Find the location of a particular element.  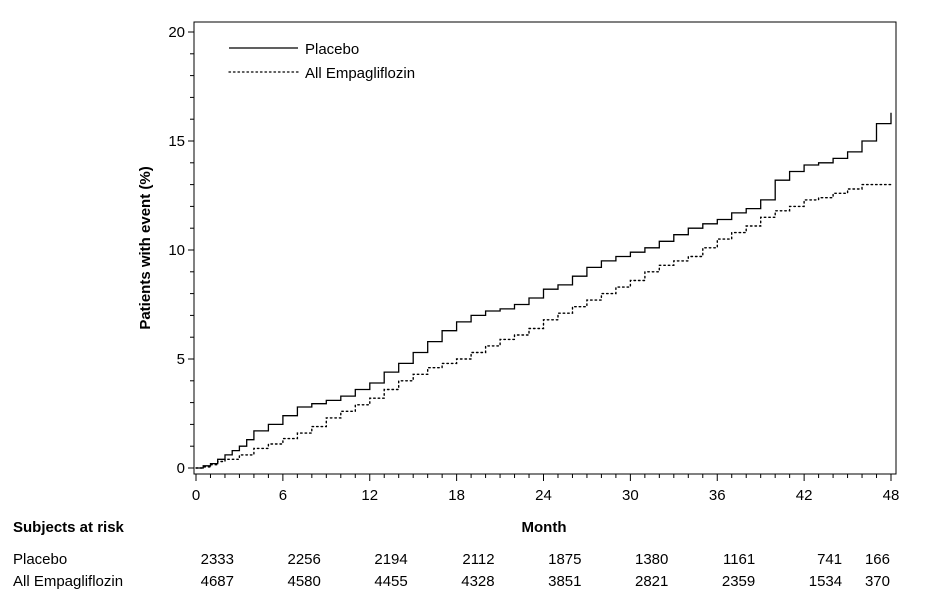

x-tick-label: 6 is located at coordinates (283, 495).